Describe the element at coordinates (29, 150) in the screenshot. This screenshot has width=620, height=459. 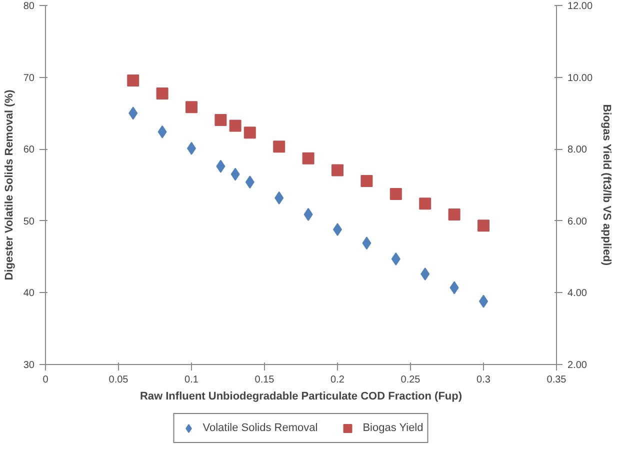
I see `y-tick-label: 60` at that location.